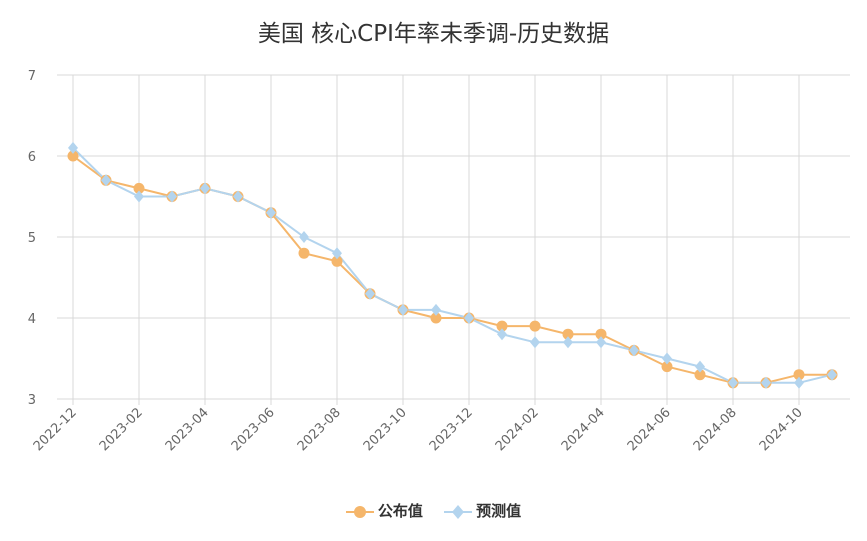  I want to click on y-tick-label: 5, so click(32, 238).